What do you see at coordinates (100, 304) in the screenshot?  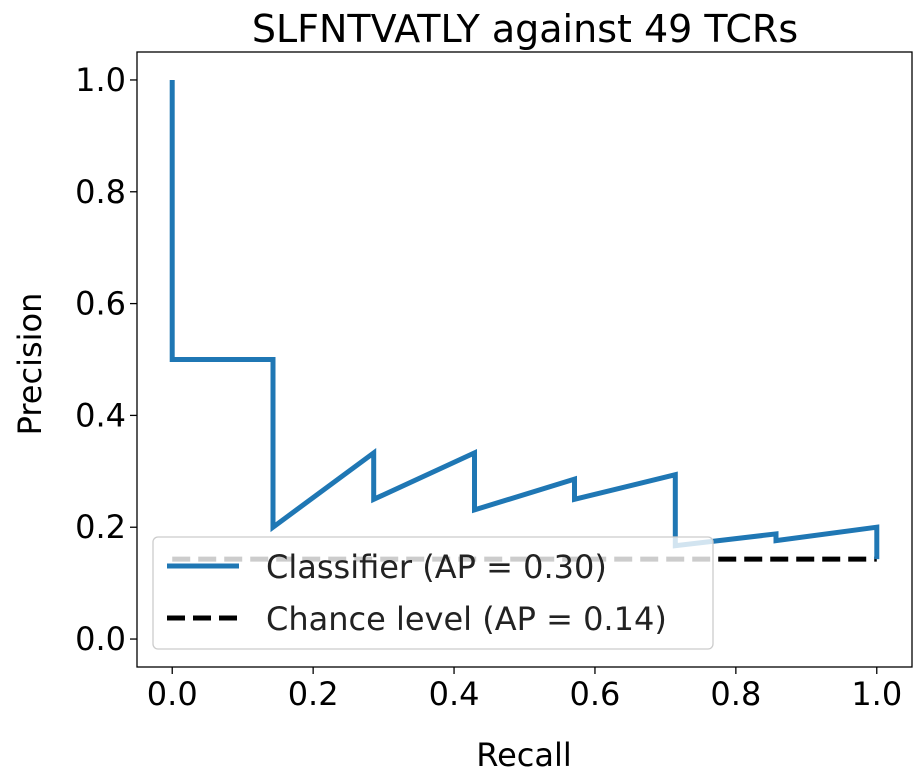 I see `y-tick-label: 0.6` at bounding box center [100, 304].